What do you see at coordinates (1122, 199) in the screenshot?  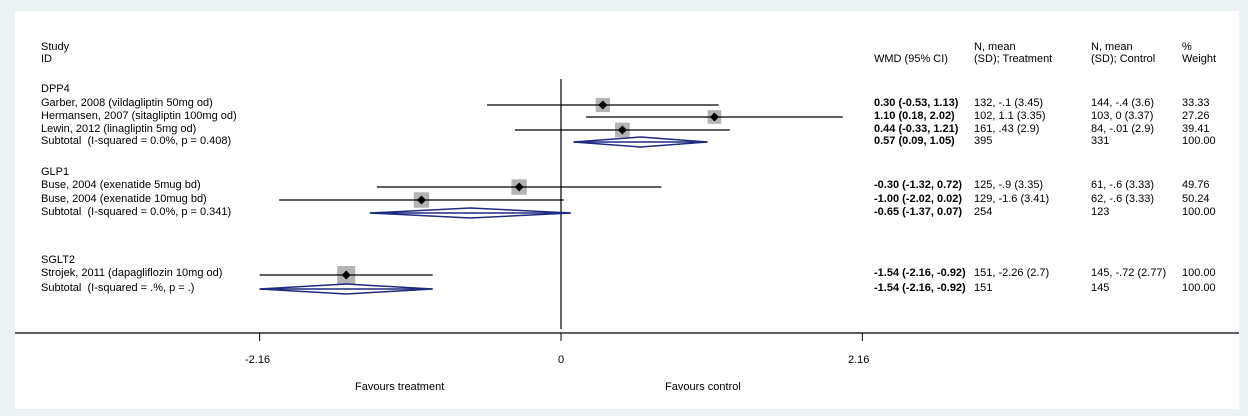 I see `study-control: 62, -.6 (3.33)` at bounding box center [1122, 199].